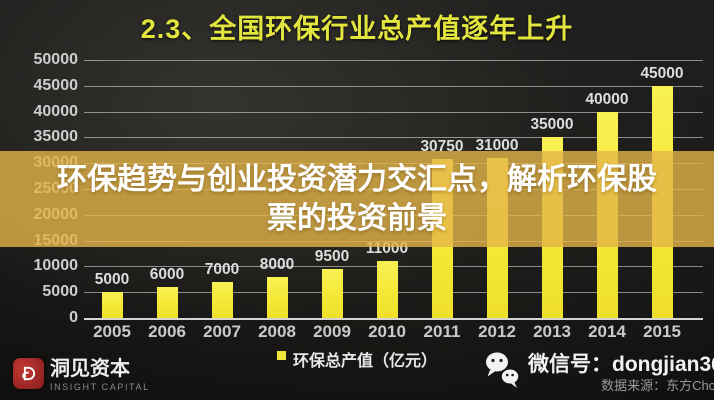  What do you see at coordinates (357, 29) in the screenshot?
I see `chart-title: 2.3、全国环保行业总产值逐年上升` at bounding box center [357, 29].